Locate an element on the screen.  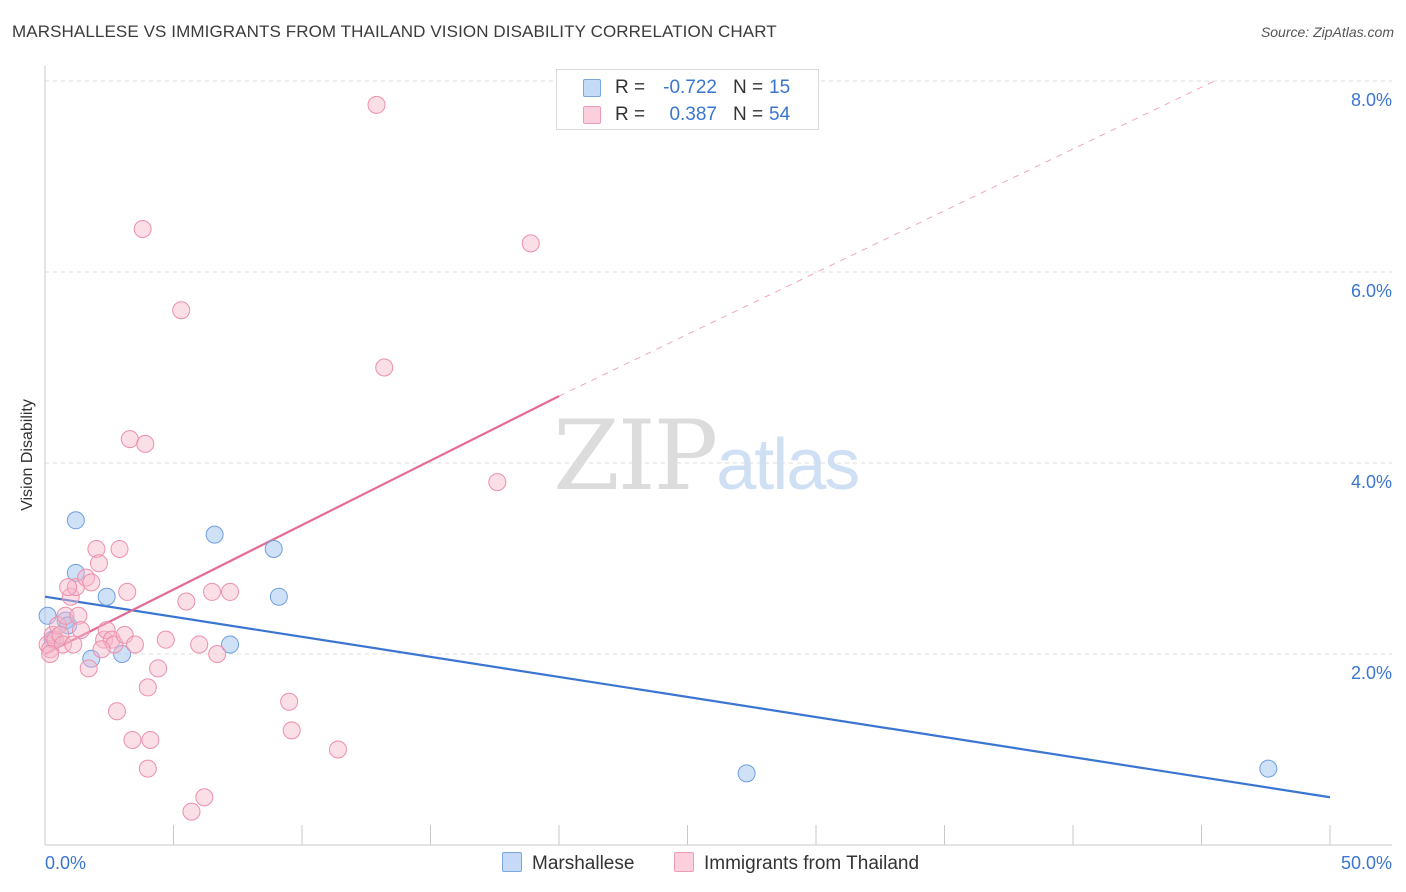
bottom-legend-marshallese: Marshallese is located at coordinates (568, 863).